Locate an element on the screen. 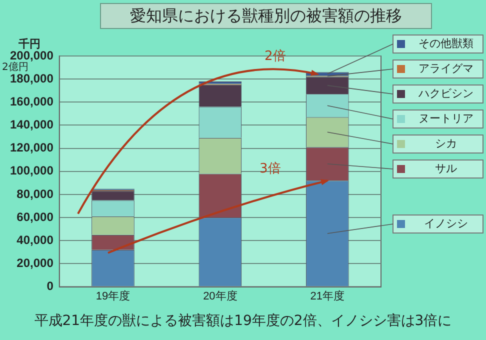 This screenshot has width=486, height=340. y-tick-label: 100,000 is located at coordinates (32, 171).